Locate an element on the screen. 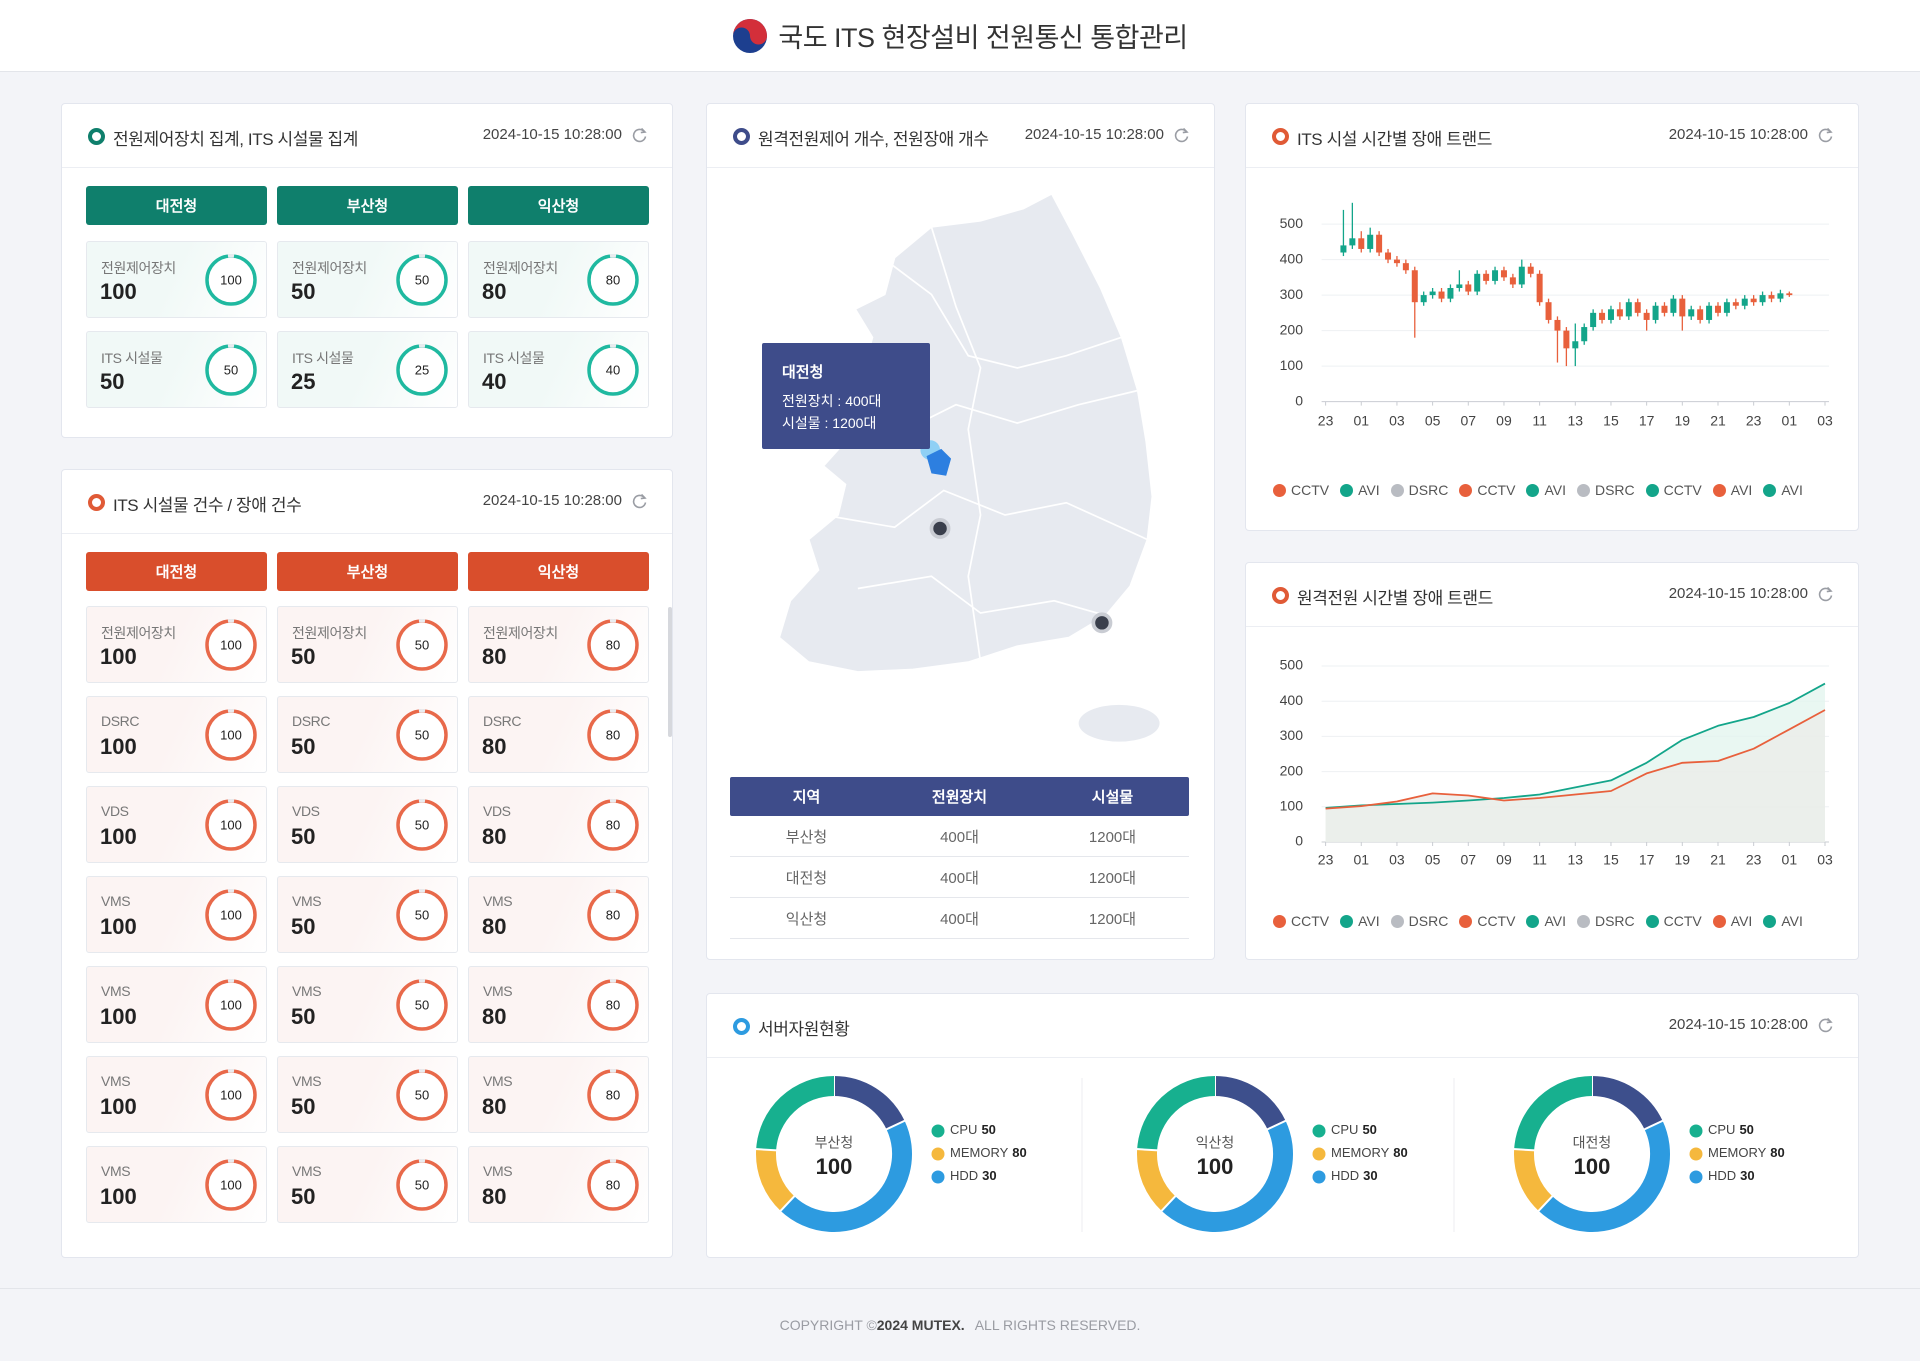 The image size is (1920, 1361). table-cell: 대전청 is located at coordinates (806, 877).